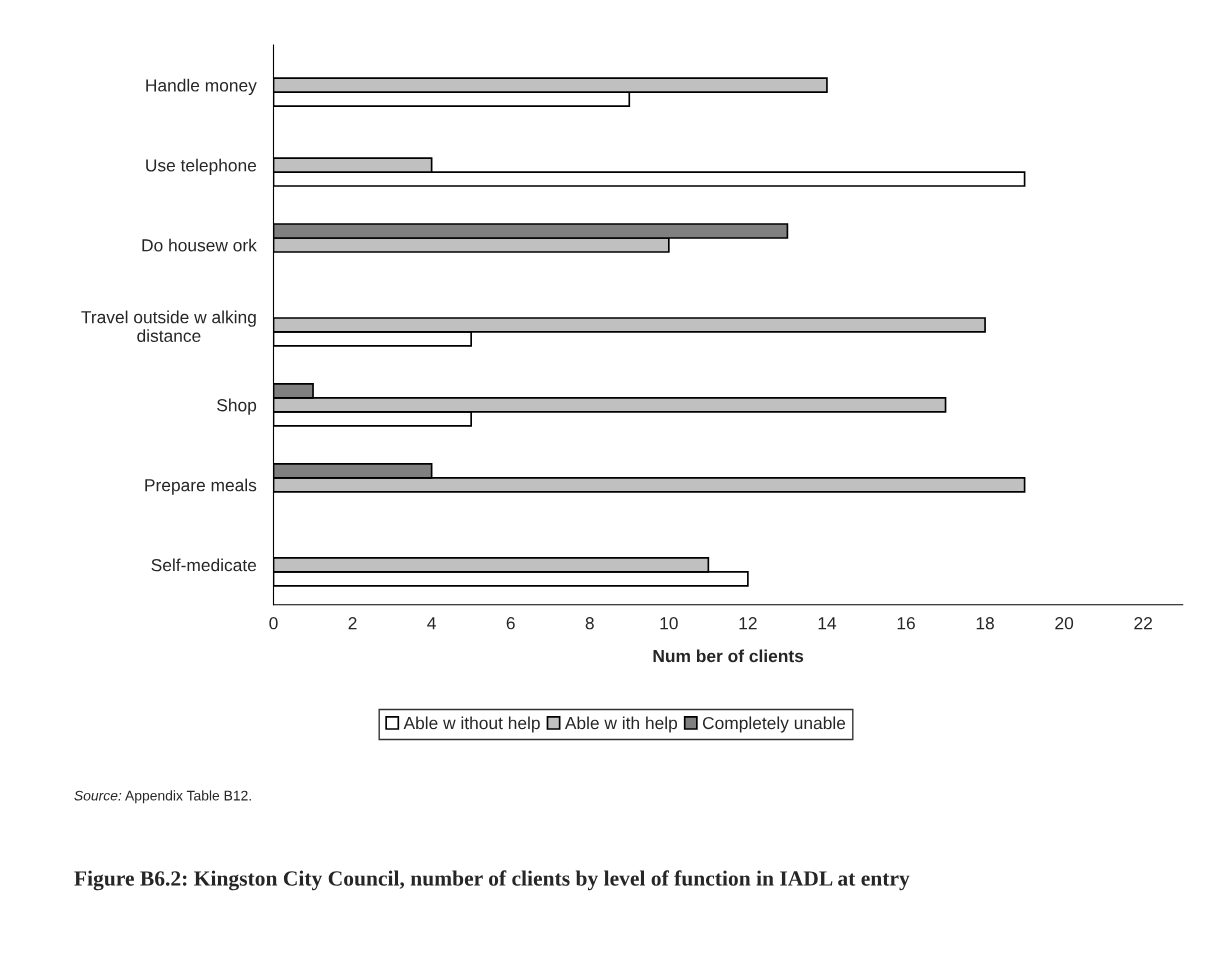  Describe the element at coordinates (748, 623) in the screenshot. I see `x-tick-label: 12` at that location.